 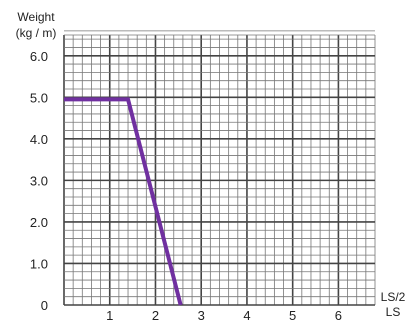 What do you see at coordinates (246, 315) in the screenshot?
I see `x-tick-label: 4` at bounding box center [246, 315].